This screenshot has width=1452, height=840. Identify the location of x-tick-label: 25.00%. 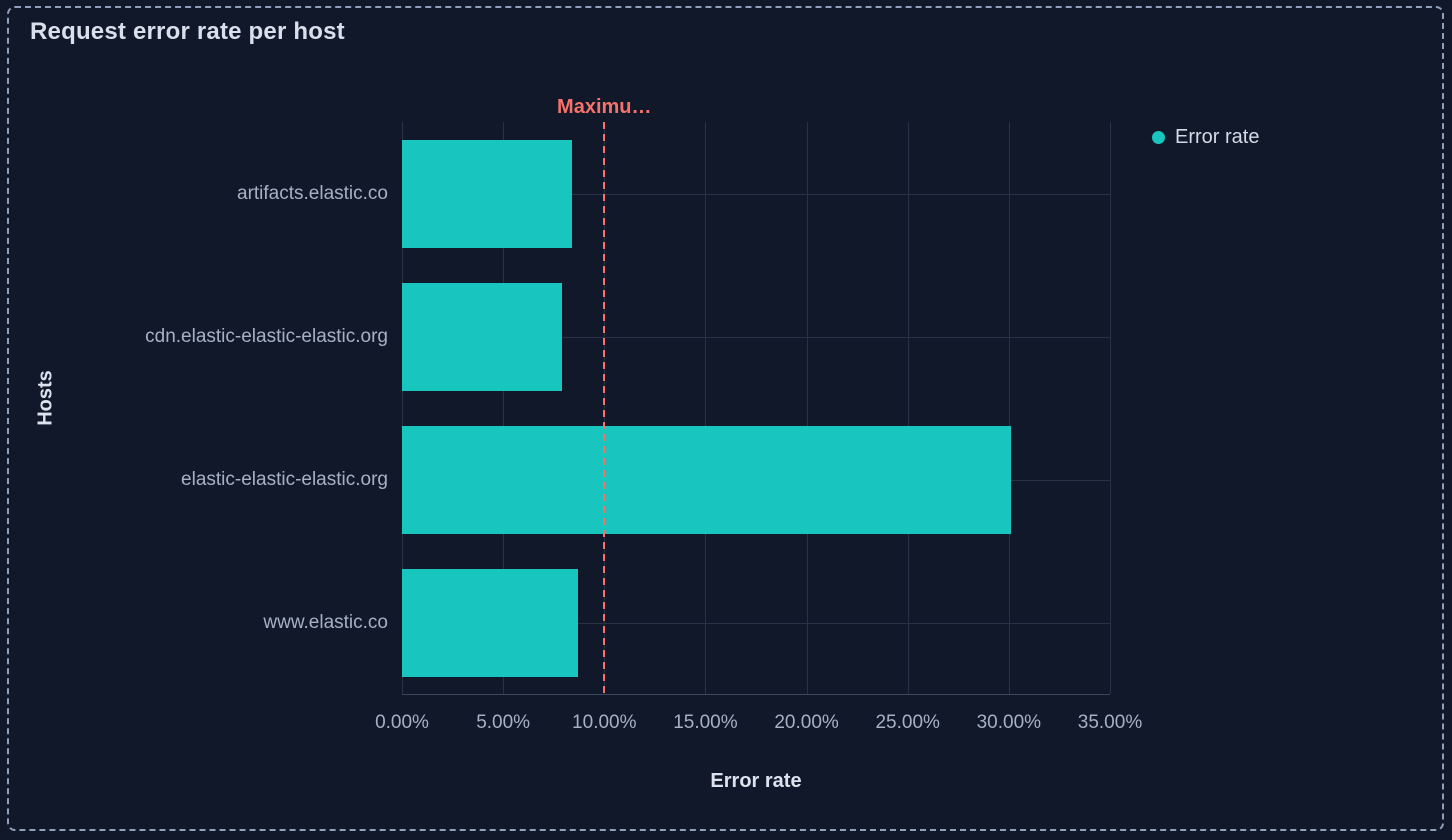
(907, 722).